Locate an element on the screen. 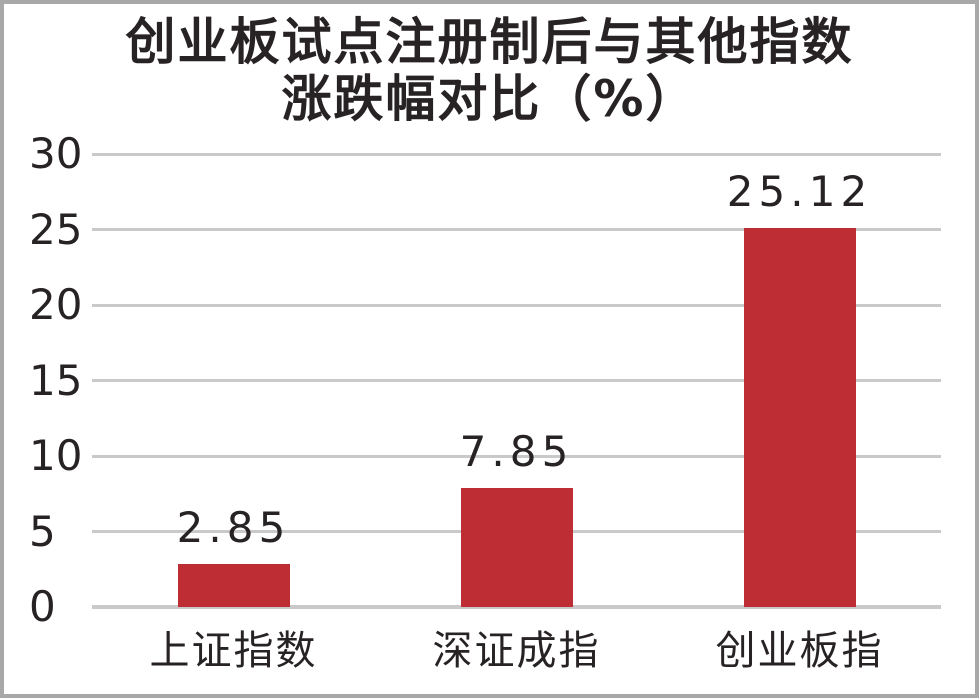 Image resolution: width=979 pixels, height=698 pixels. y-axis-tick-label-0: 0 is located at coordinates (42, 606).